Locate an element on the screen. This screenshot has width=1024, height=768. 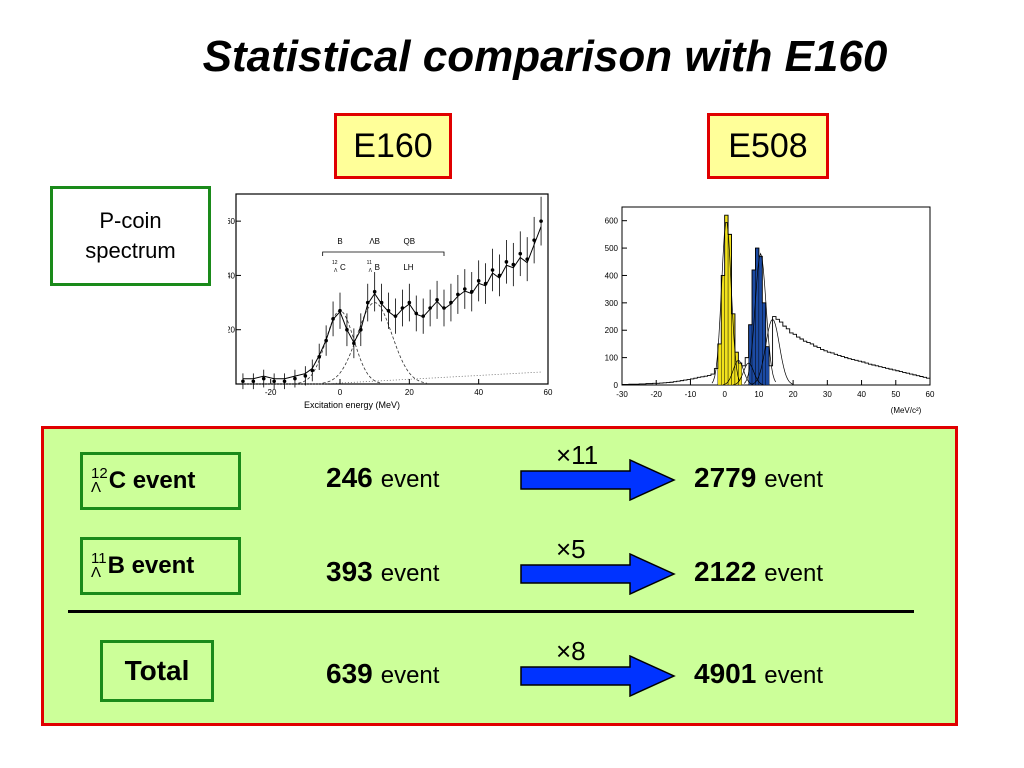
total-main: Total is located at coordinates (157, 670).